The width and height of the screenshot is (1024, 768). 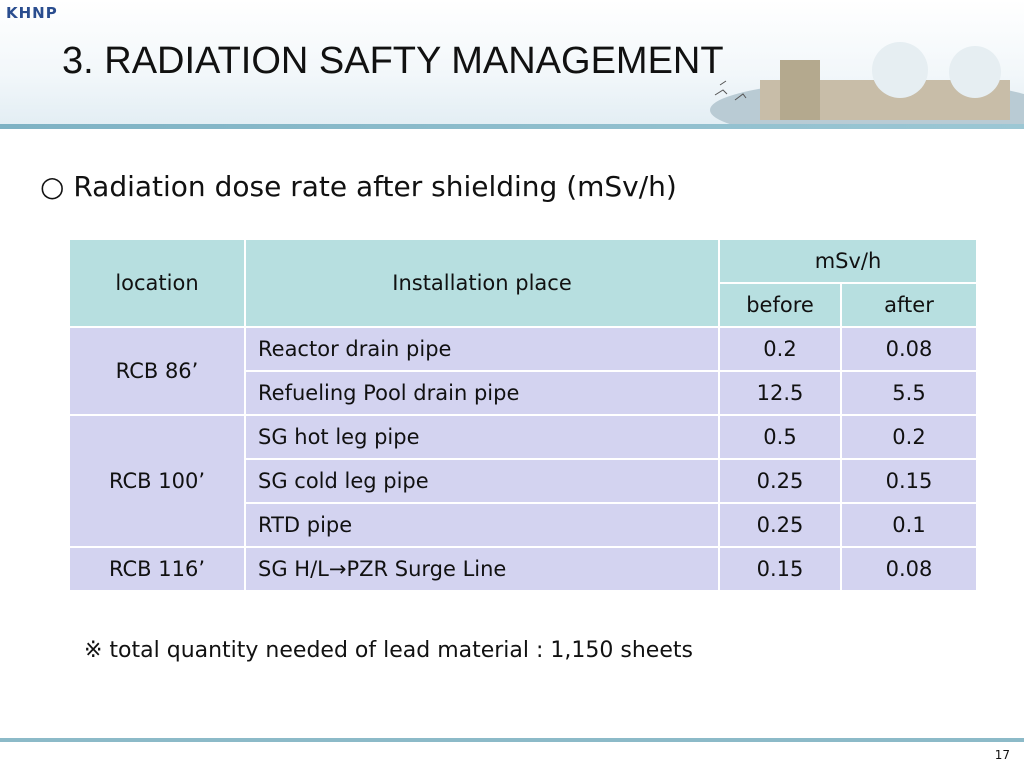 I want to click on header-cell: Installation place, so click(x=482, y=283).